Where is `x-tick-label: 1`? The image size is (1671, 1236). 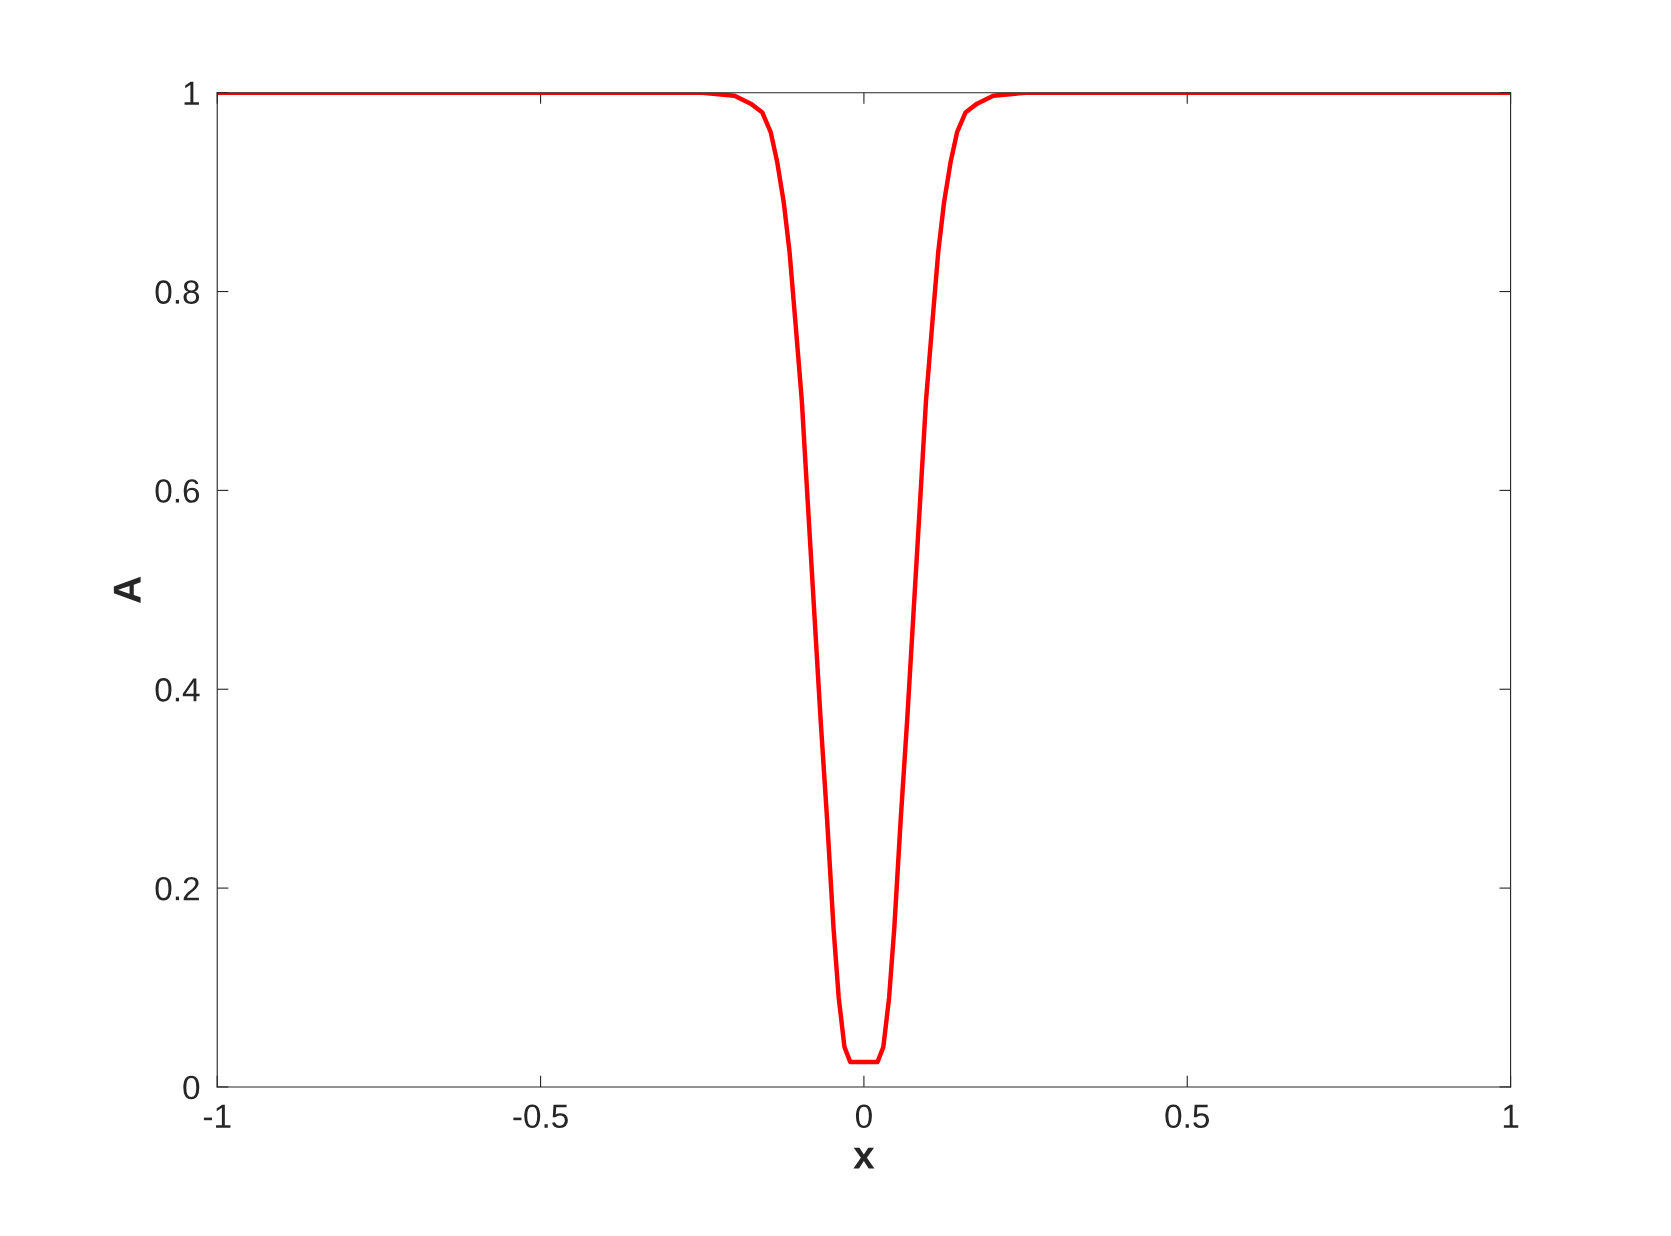 x-tick-label: 1 is located at coordinates (1511, 1116).